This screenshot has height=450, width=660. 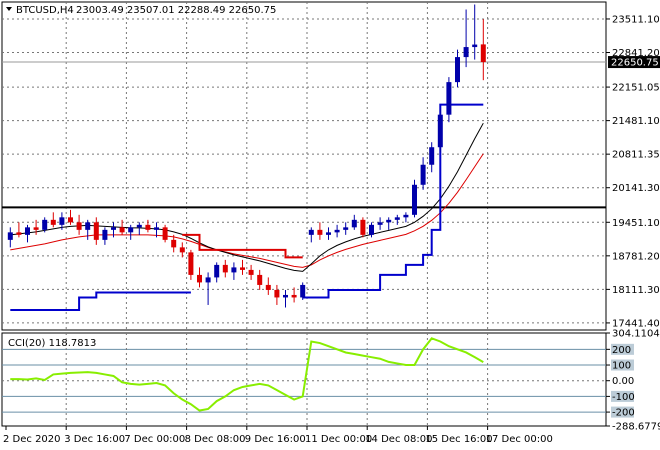 What do you see at coordinates (94, 439) in the screenshot?
I see `time-tick-label: 3 Dec 16:00` at bounding box center [94, 439].